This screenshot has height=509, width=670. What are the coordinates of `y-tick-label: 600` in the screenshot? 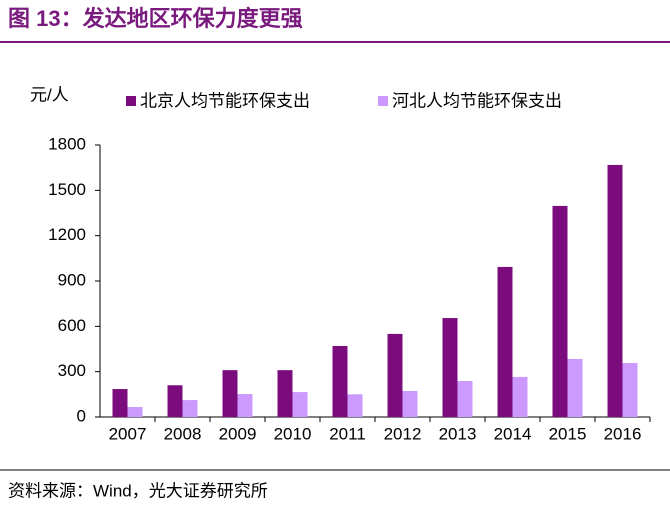 It's located at (72, 325).